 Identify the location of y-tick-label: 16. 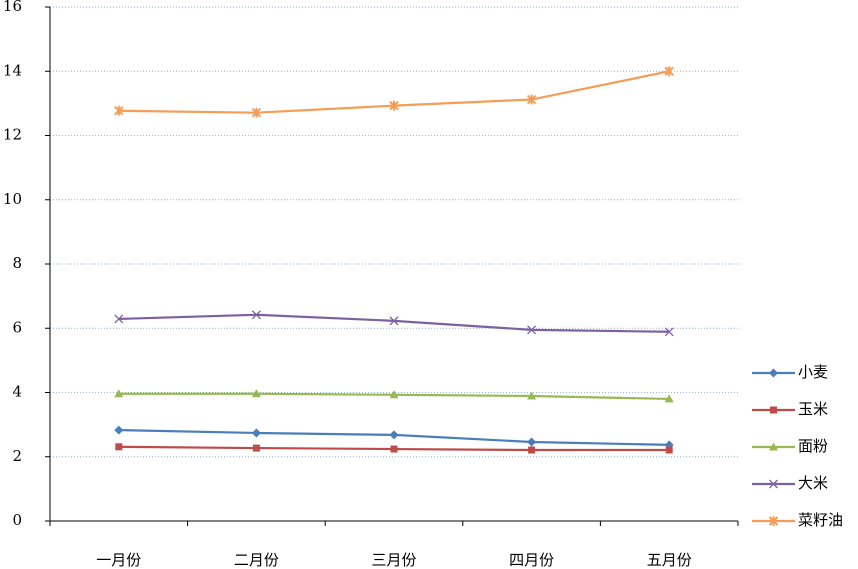
(12, 7).